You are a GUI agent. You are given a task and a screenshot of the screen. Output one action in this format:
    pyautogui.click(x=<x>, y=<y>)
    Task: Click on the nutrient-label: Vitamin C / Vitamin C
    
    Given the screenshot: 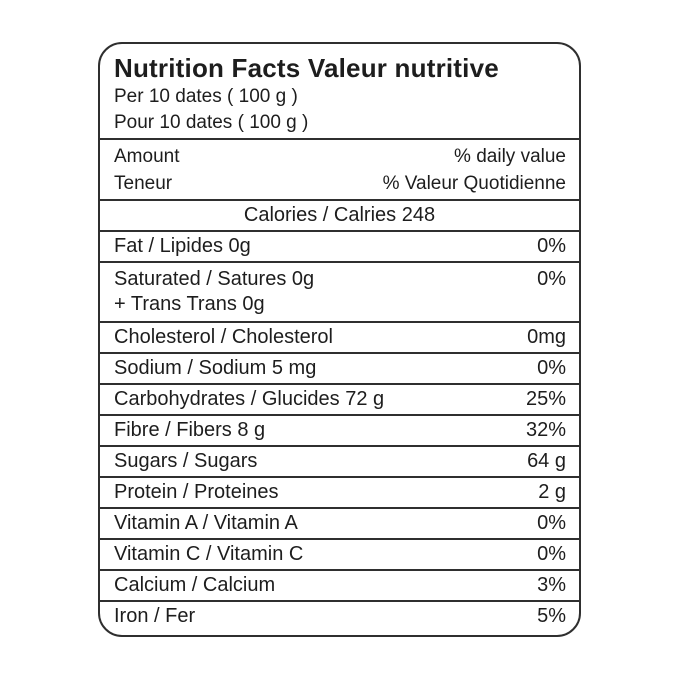 What is the action you would take?
    pyautogui.click(x=209, y=554)
    